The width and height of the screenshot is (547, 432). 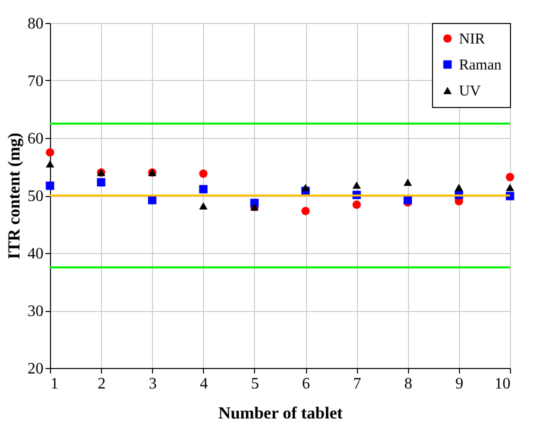 I want to click on x-tick-label: 9, so click(x=459, y=384).